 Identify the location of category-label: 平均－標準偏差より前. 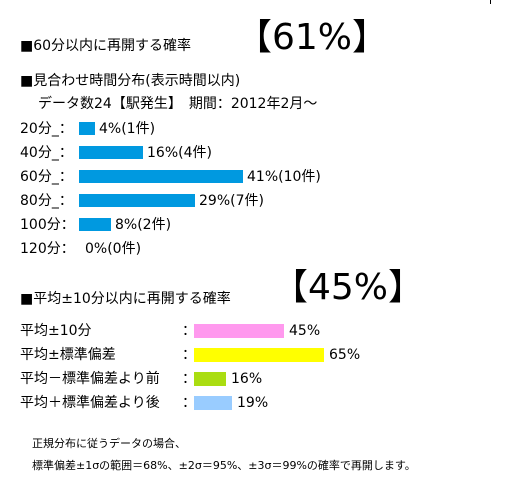
(90, 379).